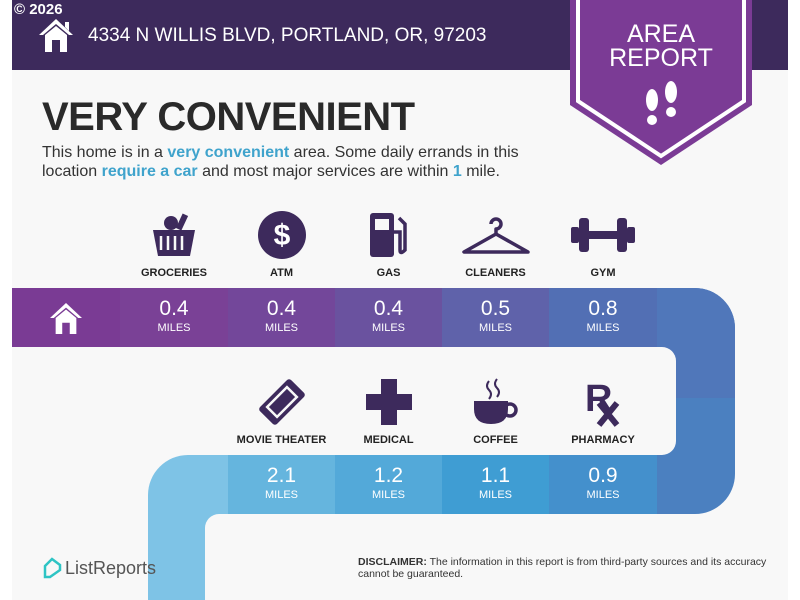 This screenshot has width=800, height=600. Describe the element at coordinates (661, 46) in the screenshot. I see `badge-text: AREA REPORT` at that location.